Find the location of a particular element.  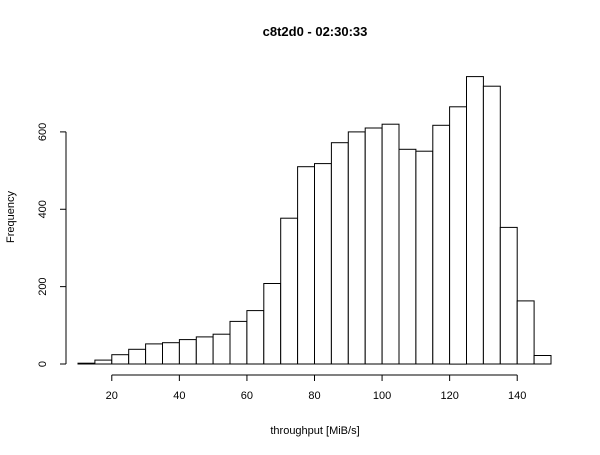

y-tick-label: 600 is located at coordinates (43, 132).